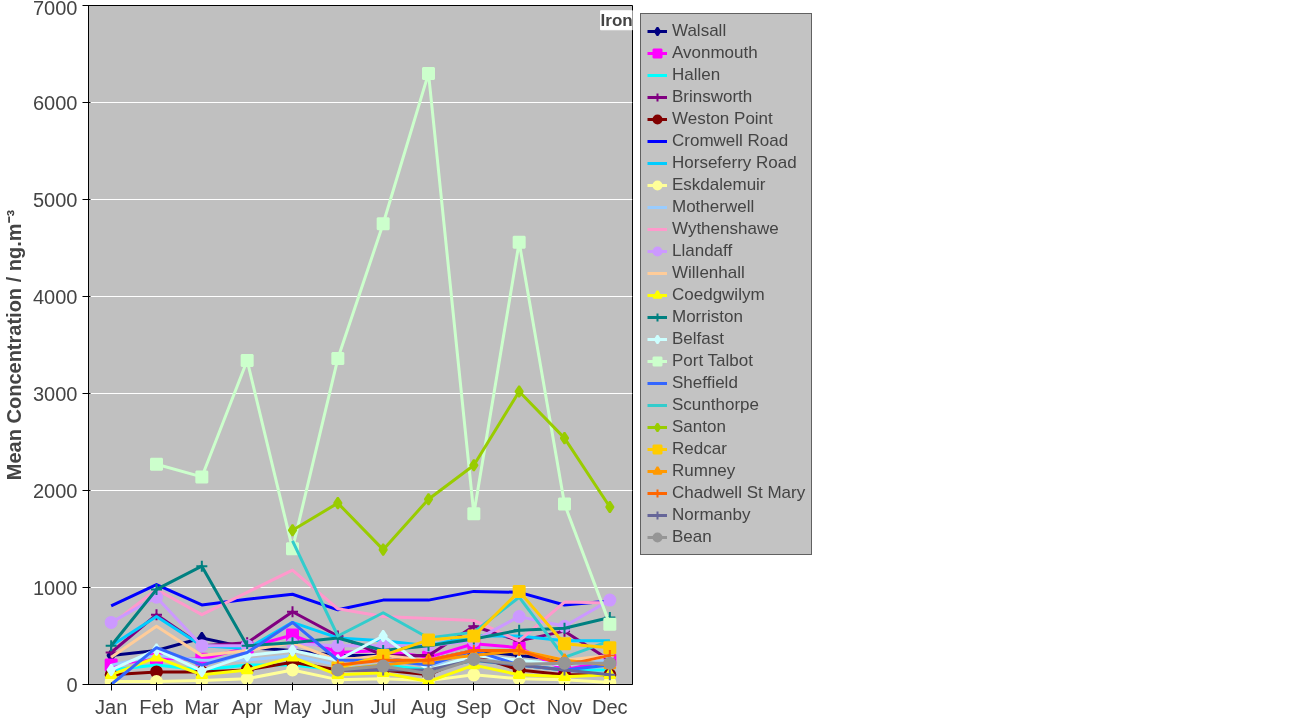 This screenshot has height=727, width=1304. I want to click on legend-label: Port Talbot, so click(712, 361).